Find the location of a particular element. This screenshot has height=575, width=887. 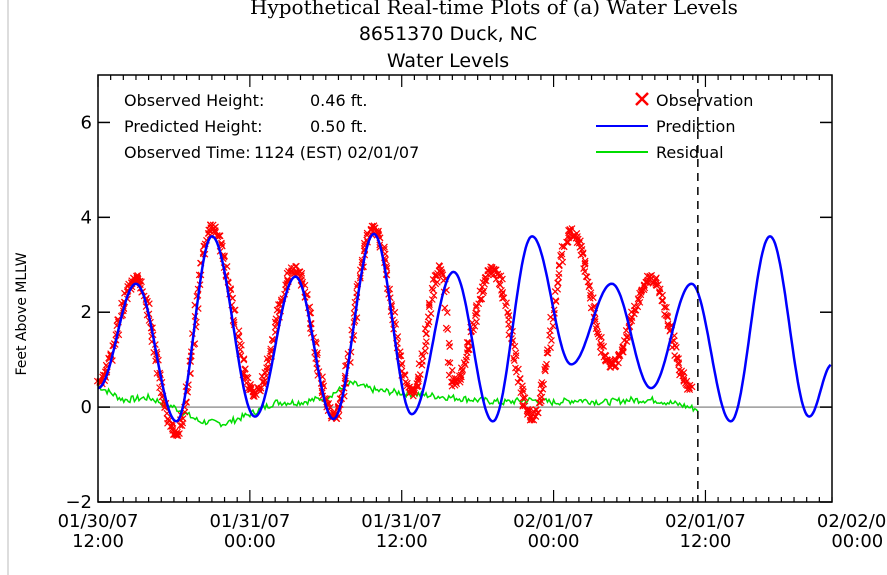

chart-title: 8651370 Duck, NC is located at coordinates (448, 34).